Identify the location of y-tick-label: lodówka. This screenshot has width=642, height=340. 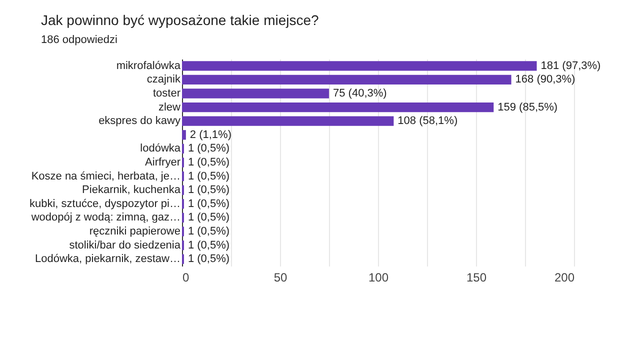
(161, 148).